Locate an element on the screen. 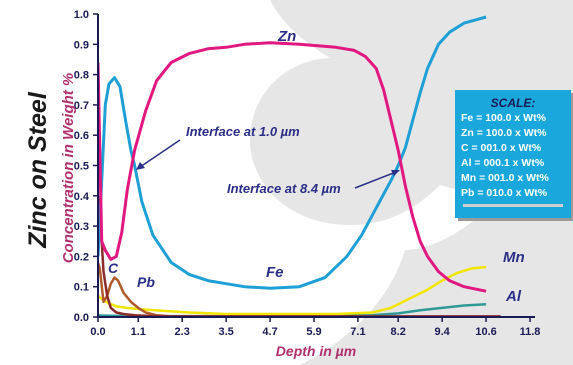 The height and width of the screenshot is (365, 573). y-tick-label: 0.4 is located at coordinates (82, 197).